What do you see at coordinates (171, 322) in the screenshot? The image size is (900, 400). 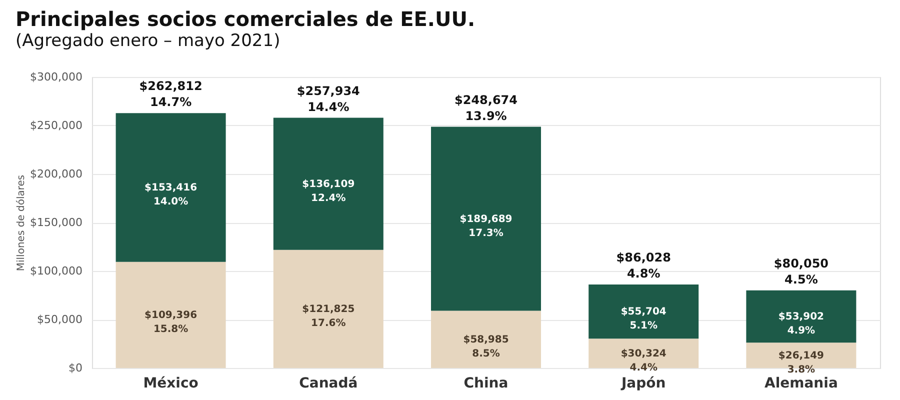 I see `data-label: $109,396 15.8%` at bounding box center [171, 322].